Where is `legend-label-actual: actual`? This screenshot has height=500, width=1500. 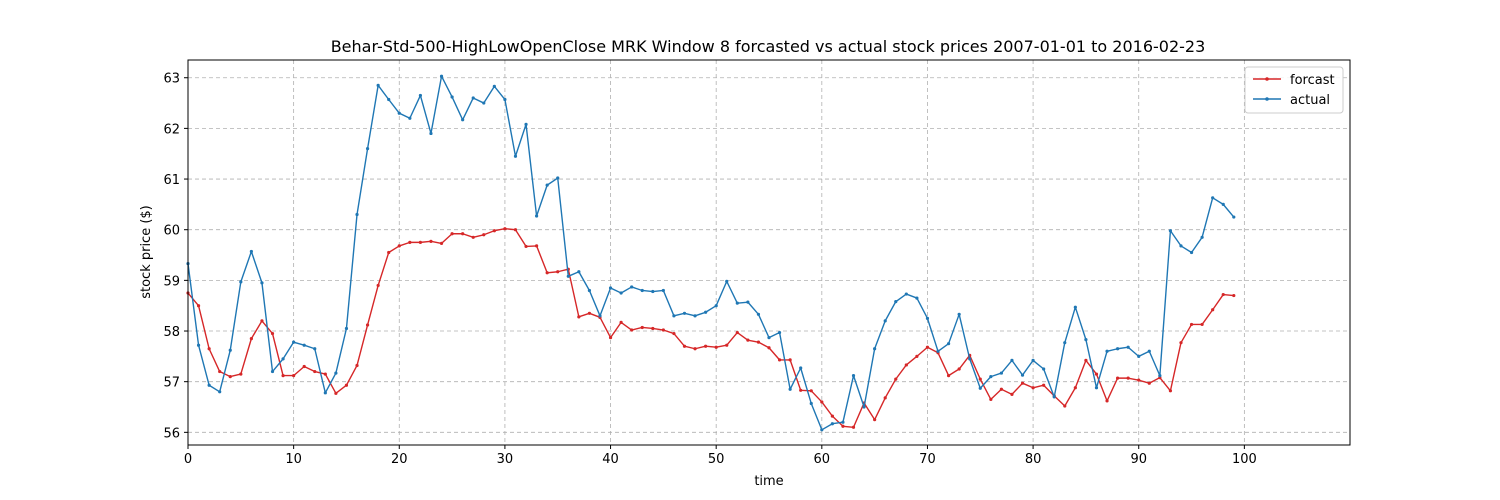
legend-label-actual: actual is located at coordinates (1310, 100).